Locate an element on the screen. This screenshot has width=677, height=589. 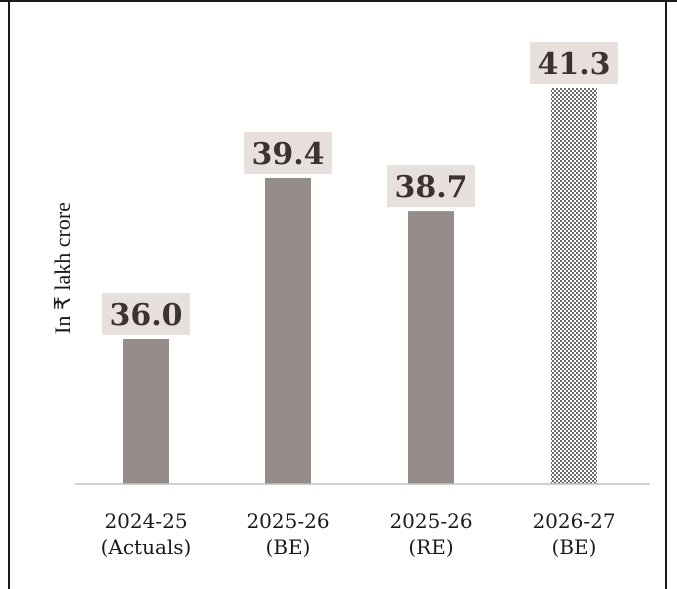
x-tick-label-2-line-2: (BE) is located at coordinates (288, 547).